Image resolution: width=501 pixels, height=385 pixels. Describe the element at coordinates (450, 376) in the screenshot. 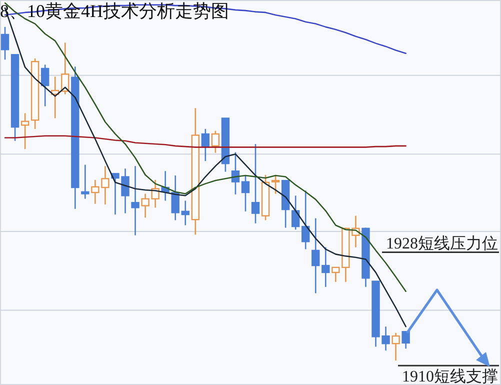

I see `ref-line-label: 1910短线支撑` at that location.